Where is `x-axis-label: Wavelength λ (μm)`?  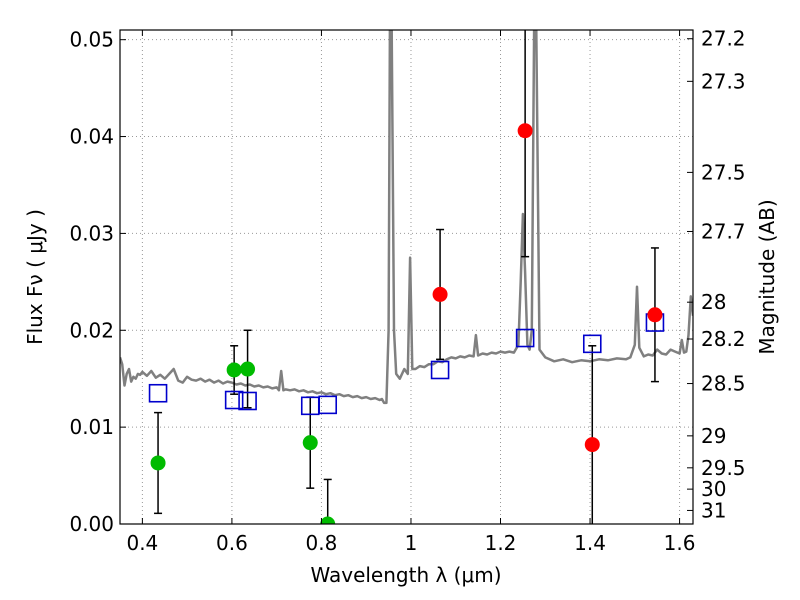 x-axis-label: Wavelength λ (μm) is located at coordinates (405, 575).